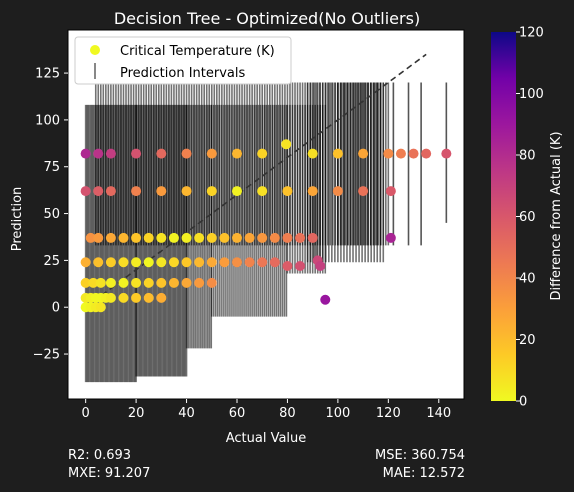 Image resolution: width=574 pixels, height=492 pixels. I want to click on x-tick-label: 40, so click(186, 413).